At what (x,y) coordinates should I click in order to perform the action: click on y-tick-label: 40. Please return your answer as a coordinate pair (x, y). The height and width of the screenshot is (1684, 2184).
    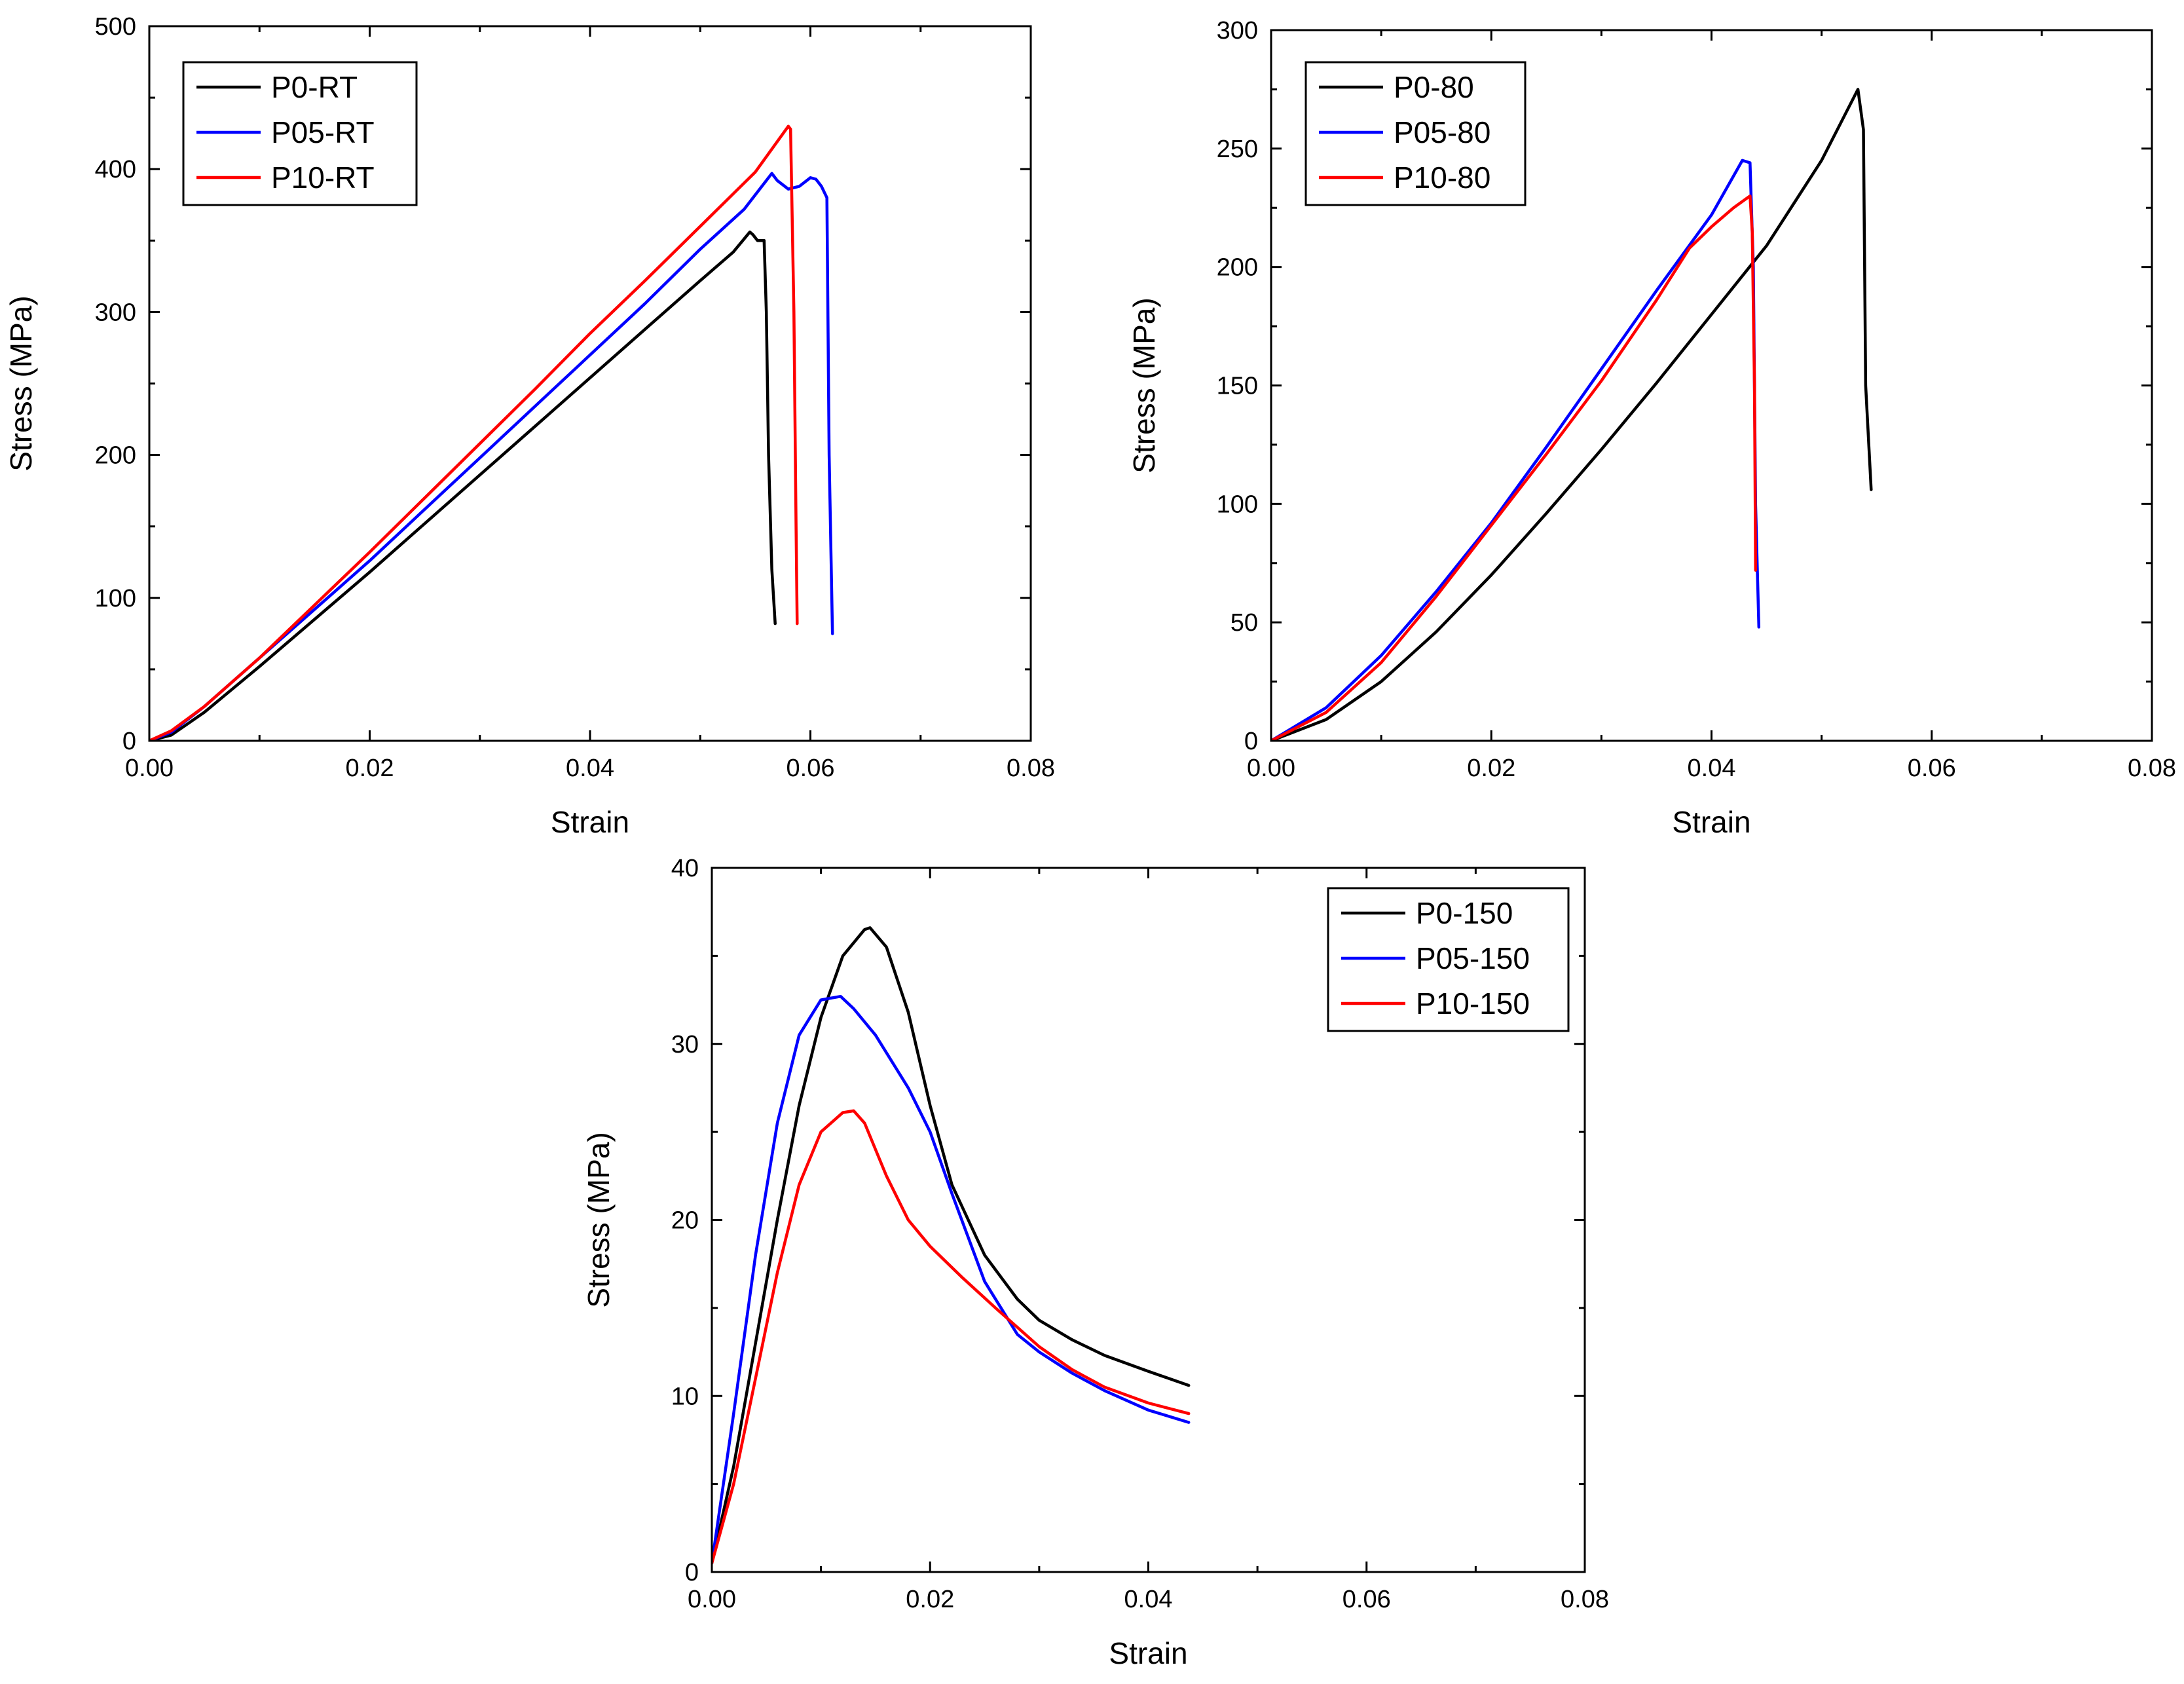
    Looking at the image, I should click on (685, 868).